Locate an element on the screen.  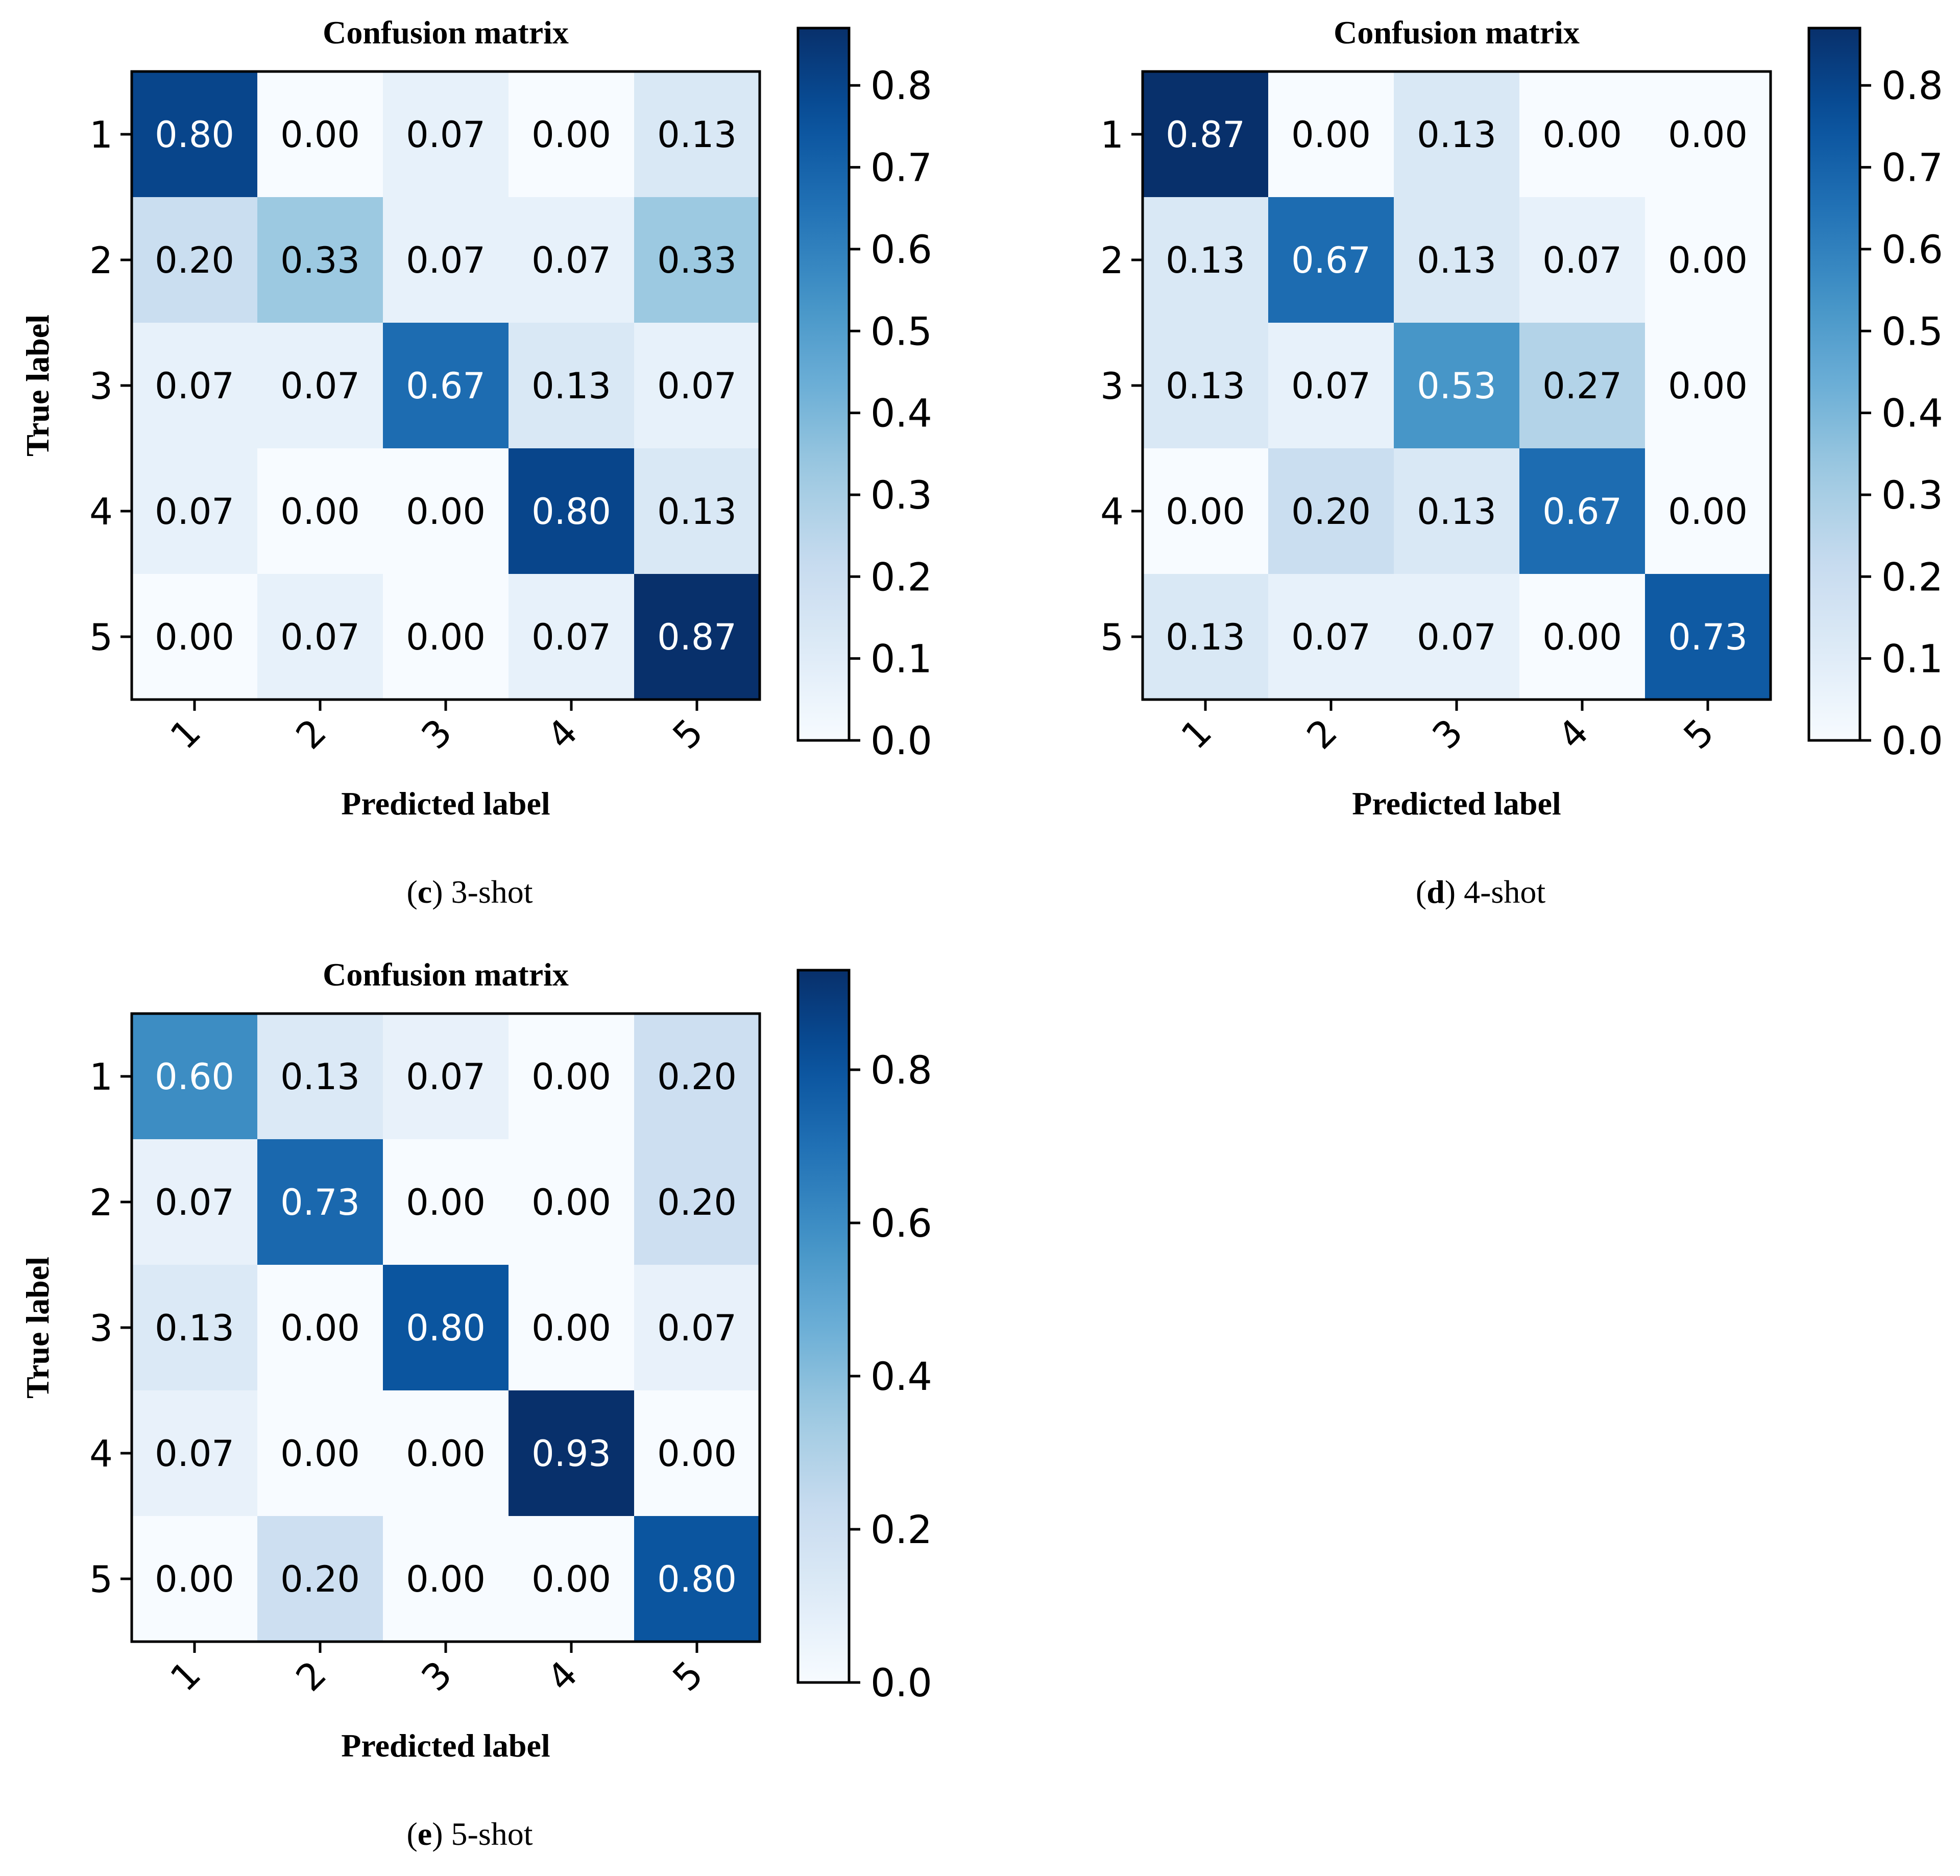
cell-value-label: 0.60 is located at coordinates (194, 1077).